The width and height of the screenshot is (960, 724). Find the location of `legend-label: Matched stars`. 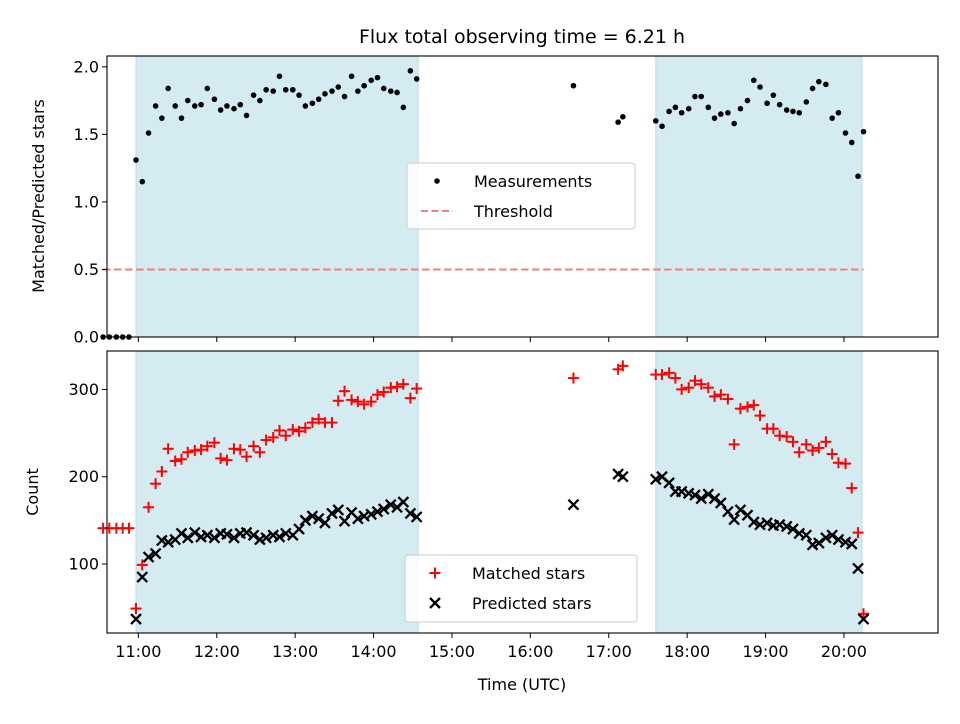

legend-label: Matched stars is located at coordinates (528, 573).